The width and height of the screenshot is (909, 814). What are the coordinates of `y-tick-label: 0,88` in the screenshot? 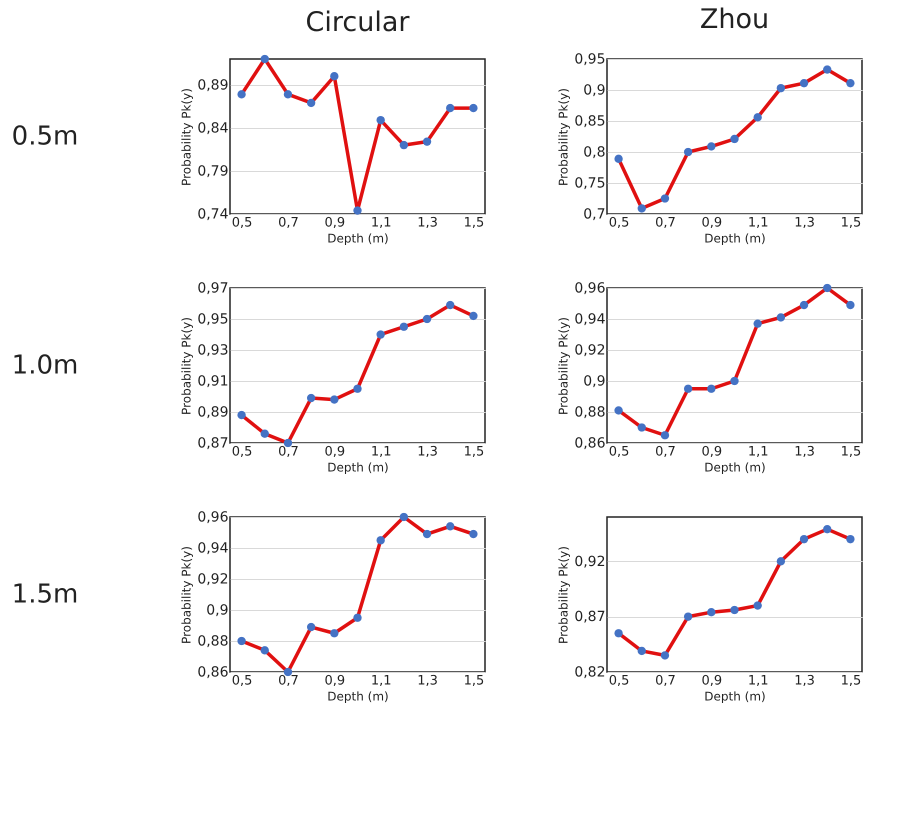 It's located at (212, 642).